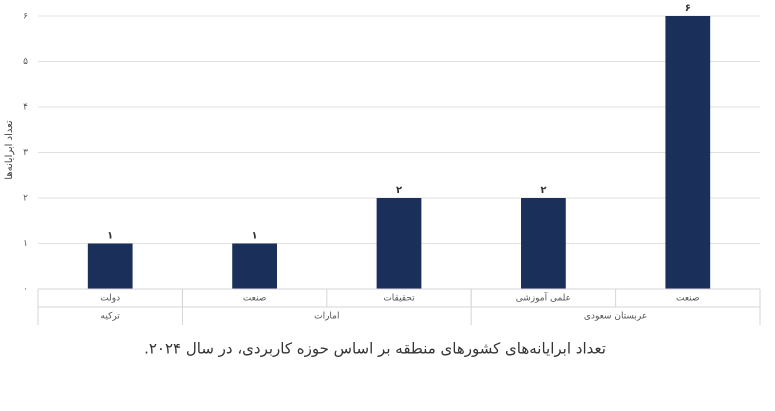 Image resolution: width=775 pixels, height=411 pixels. I want to click on group-label: امارات, so click(326, 317).